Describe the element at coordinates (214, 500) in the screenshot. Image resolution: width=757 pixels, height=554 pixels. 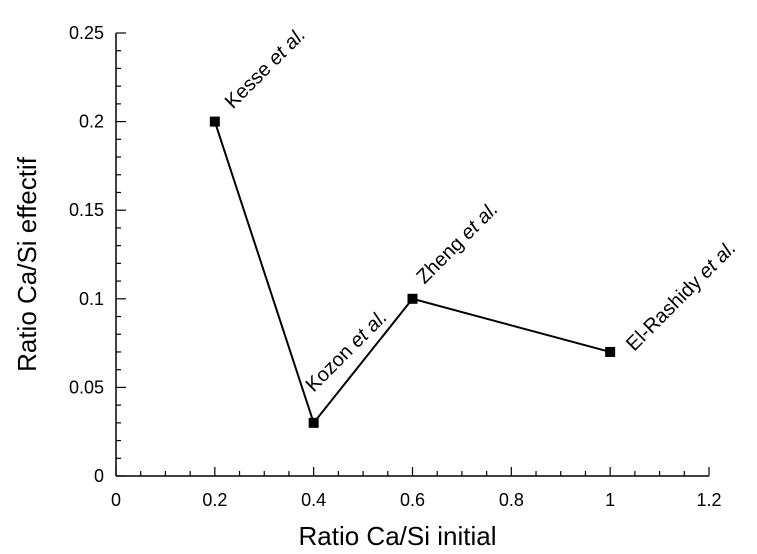
I see `x-tick-label: 0.2` at that location.